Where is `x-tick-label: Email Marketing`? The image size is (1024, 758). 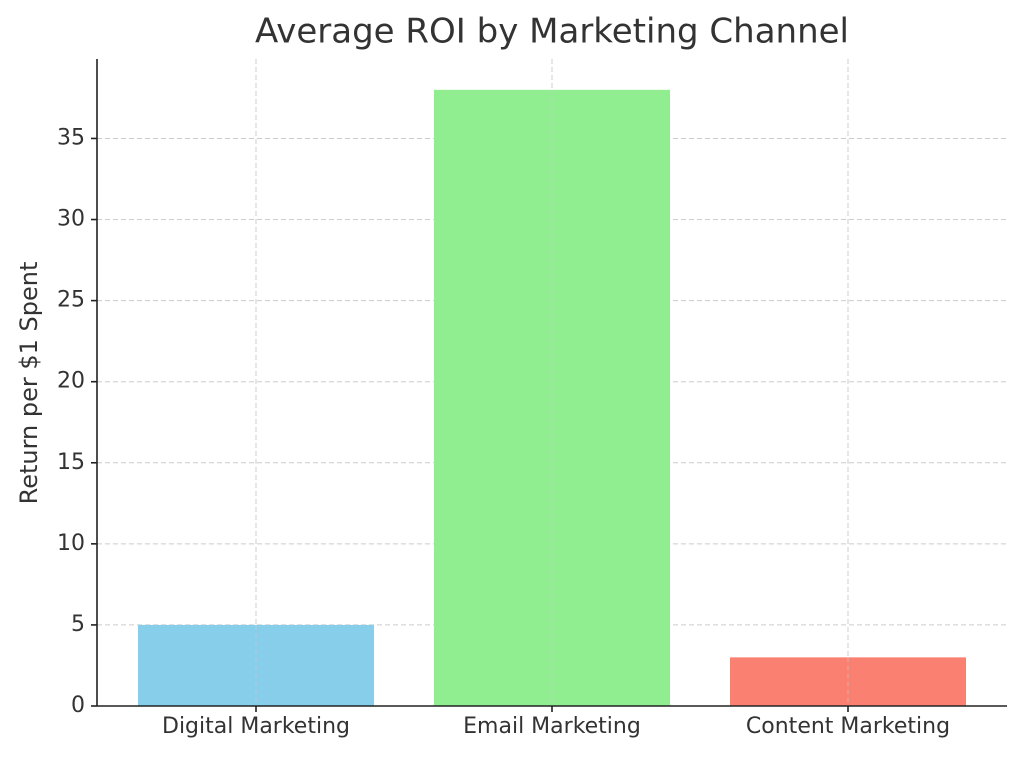 x-tick-label: Email Marketing is located at coordinates (552, 726).